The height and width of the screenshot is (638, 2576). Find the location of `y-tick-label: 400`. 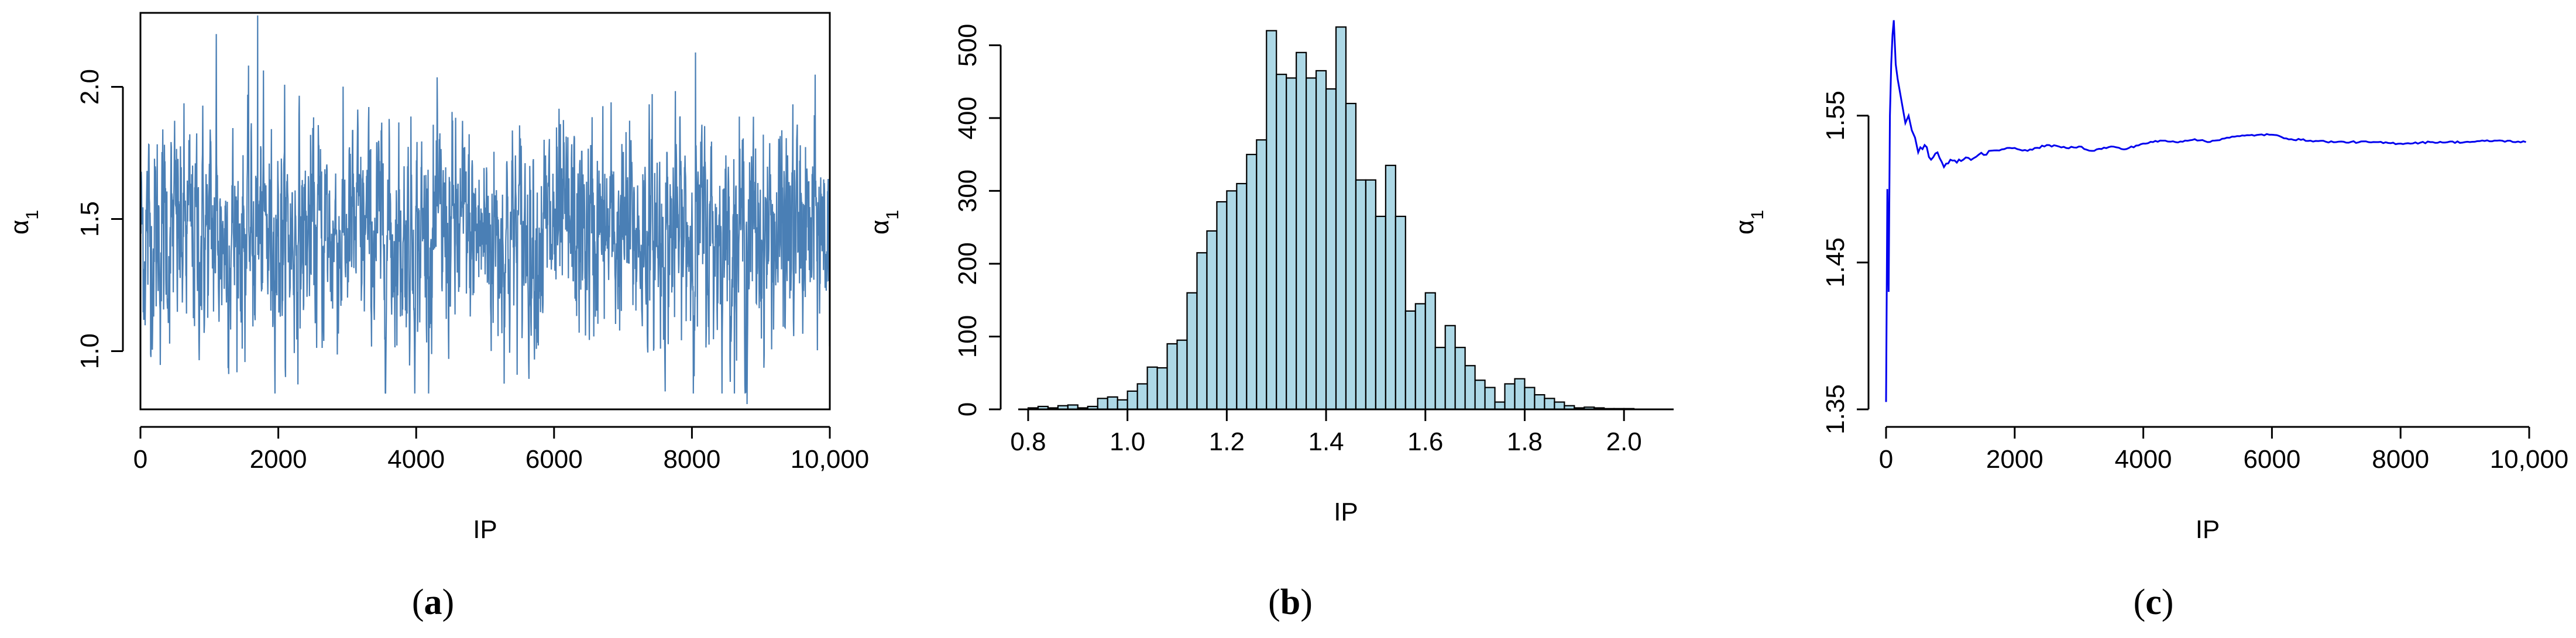

y-tick-label: 400 is located at coordinates (967, 117).